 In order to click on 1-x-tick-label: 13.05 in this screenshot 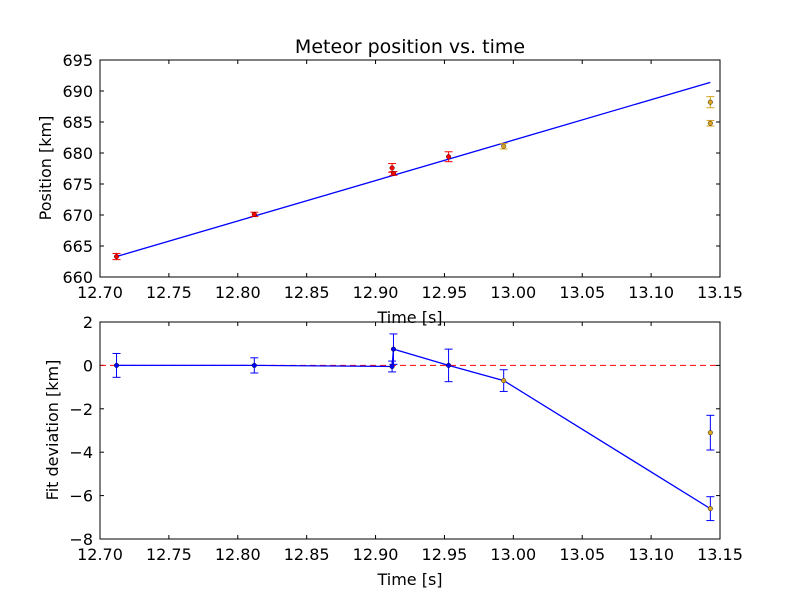, I will do `click(582, 554)`.